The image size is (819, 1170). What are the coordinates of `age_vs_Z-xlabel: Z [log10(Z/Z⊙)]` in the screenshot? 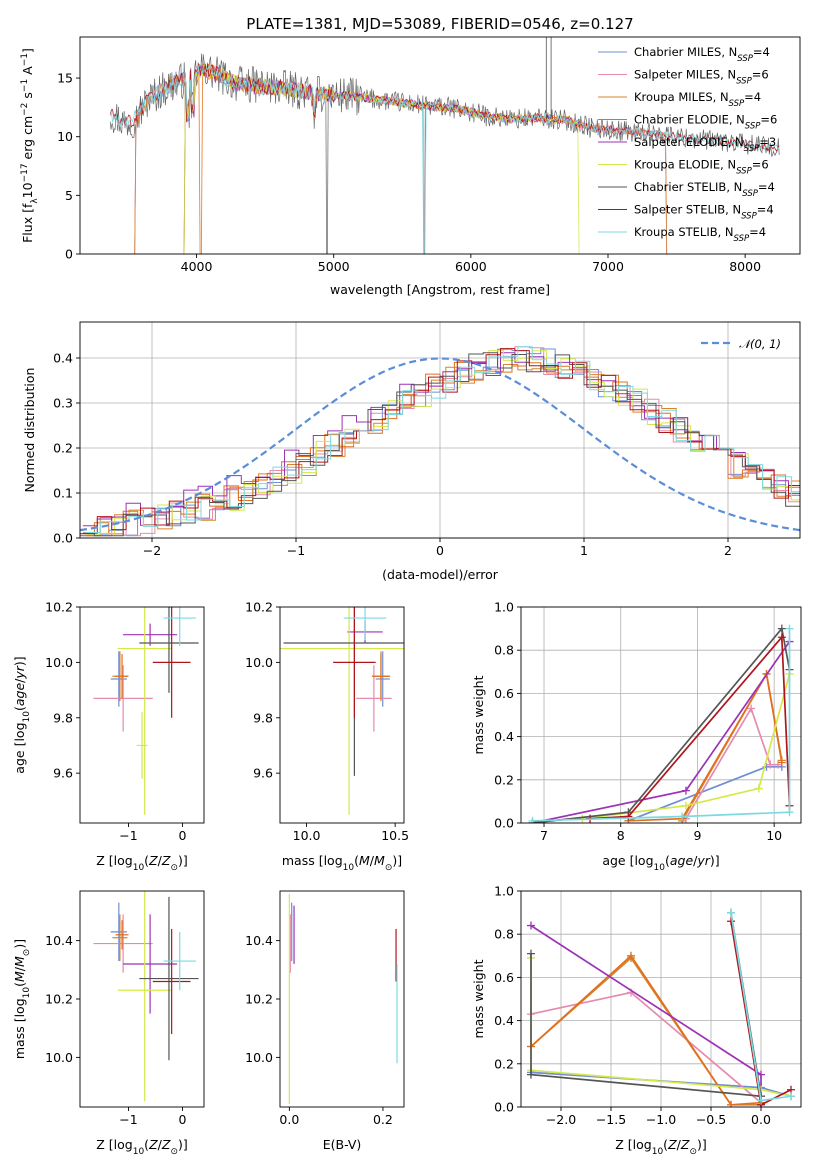 It's located at (142, 863).